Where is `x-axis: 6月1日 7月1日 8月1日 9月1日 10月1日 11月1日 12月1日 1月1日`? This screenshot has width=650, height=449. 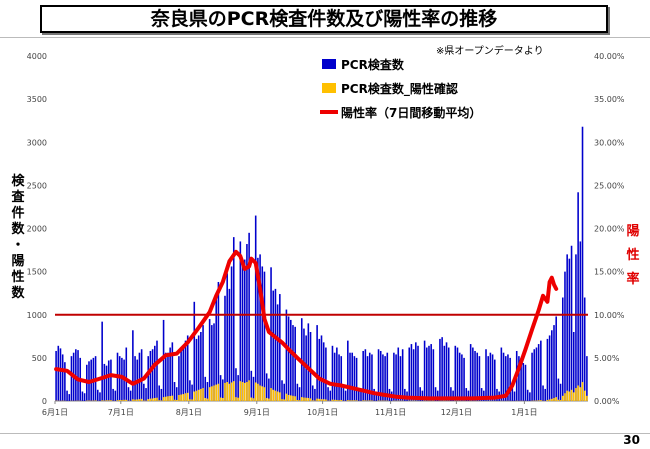 x-axis: 6月1日 7月1日 8月1日 9月1日 10月1日 11月1日 12月1日 1月1日 is located at coordinates (289, 409).